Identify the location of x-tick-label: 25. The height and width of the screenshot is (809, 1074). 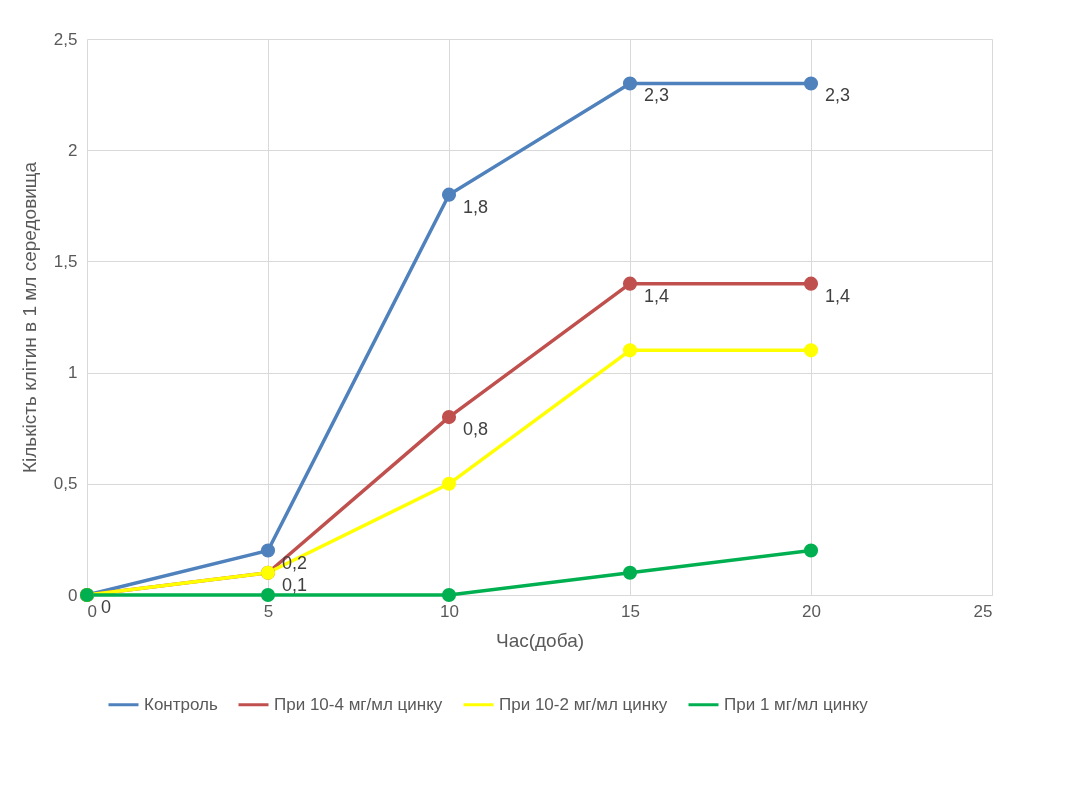
(983, 611).